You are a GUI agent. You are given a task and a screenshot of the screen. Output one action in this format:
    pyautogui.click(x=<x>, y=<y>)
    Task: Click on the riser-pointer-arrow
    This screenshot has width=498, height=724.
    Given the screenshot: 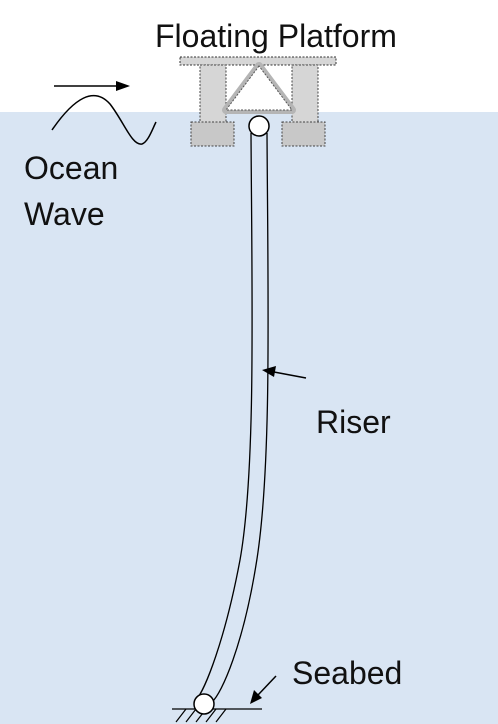 What is the action you would take?
    pyautogui.click(x=284, y=372)
    